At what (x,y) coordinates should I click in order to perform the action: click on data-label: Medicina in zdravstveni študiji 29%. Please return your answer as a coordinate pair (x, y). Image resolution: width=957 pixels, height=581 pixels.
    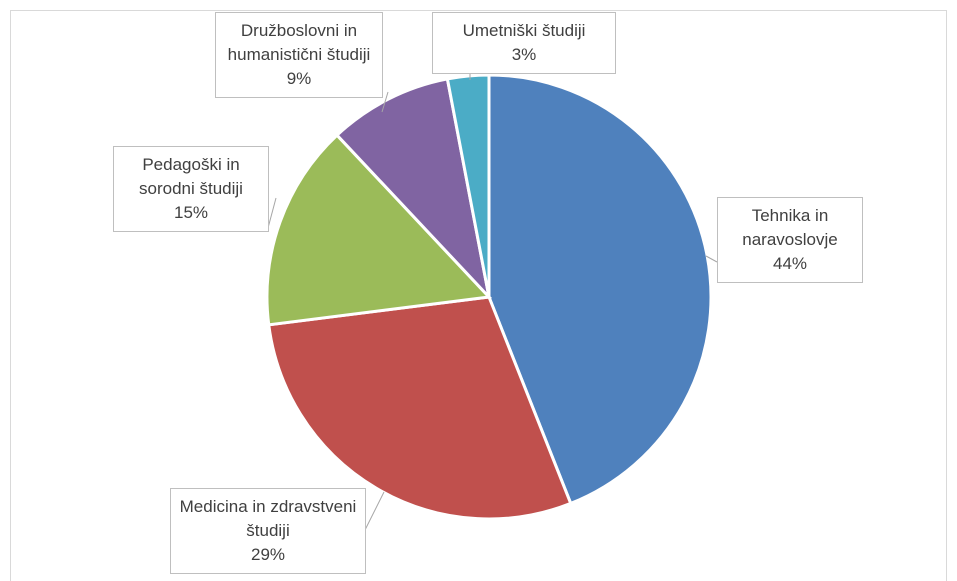
    Looking at the image, I should click on (268, 531).